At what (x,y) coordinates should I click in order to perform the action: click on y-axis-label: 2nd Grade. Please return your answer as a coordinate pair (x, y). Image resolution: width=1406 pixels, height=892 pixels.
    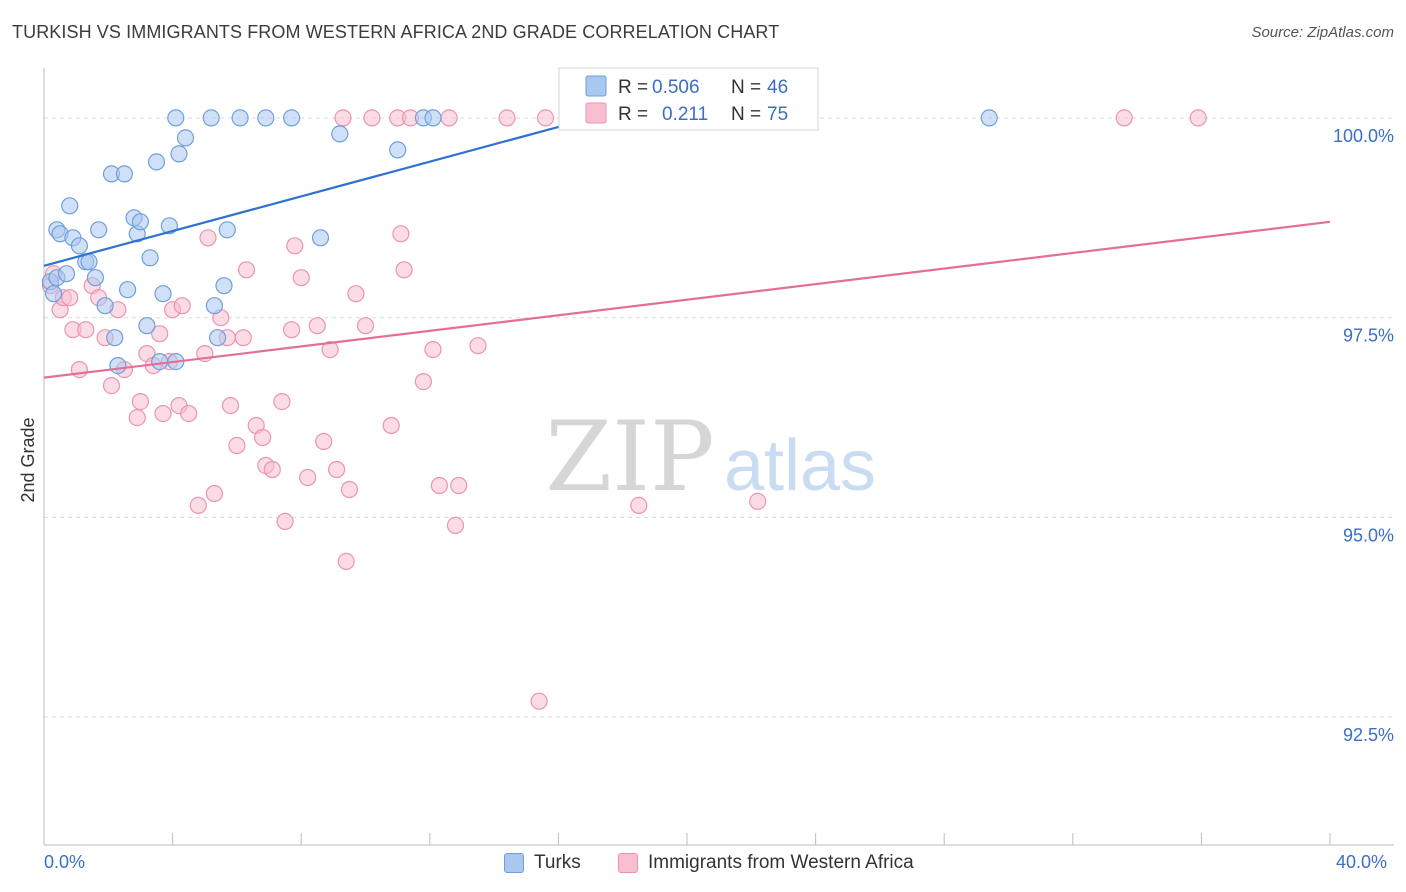
    Looking at the image, I should click on (28, 459).